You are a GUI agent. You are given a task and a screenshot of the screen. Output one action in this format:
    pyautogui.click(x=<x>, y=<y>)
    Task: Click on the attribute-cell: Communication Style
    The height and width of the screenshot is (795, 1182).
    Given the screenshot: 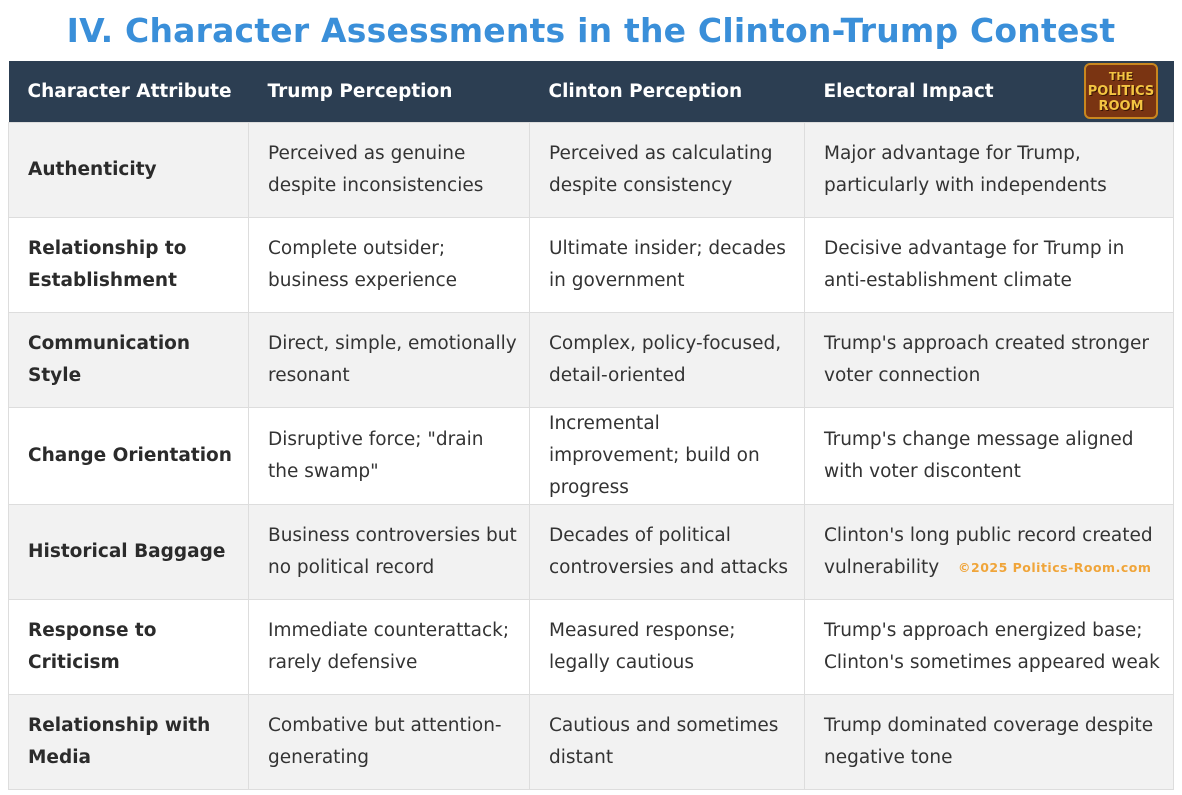 What is the action you would take?
    pyautogui.click(x=128, y=359)
    